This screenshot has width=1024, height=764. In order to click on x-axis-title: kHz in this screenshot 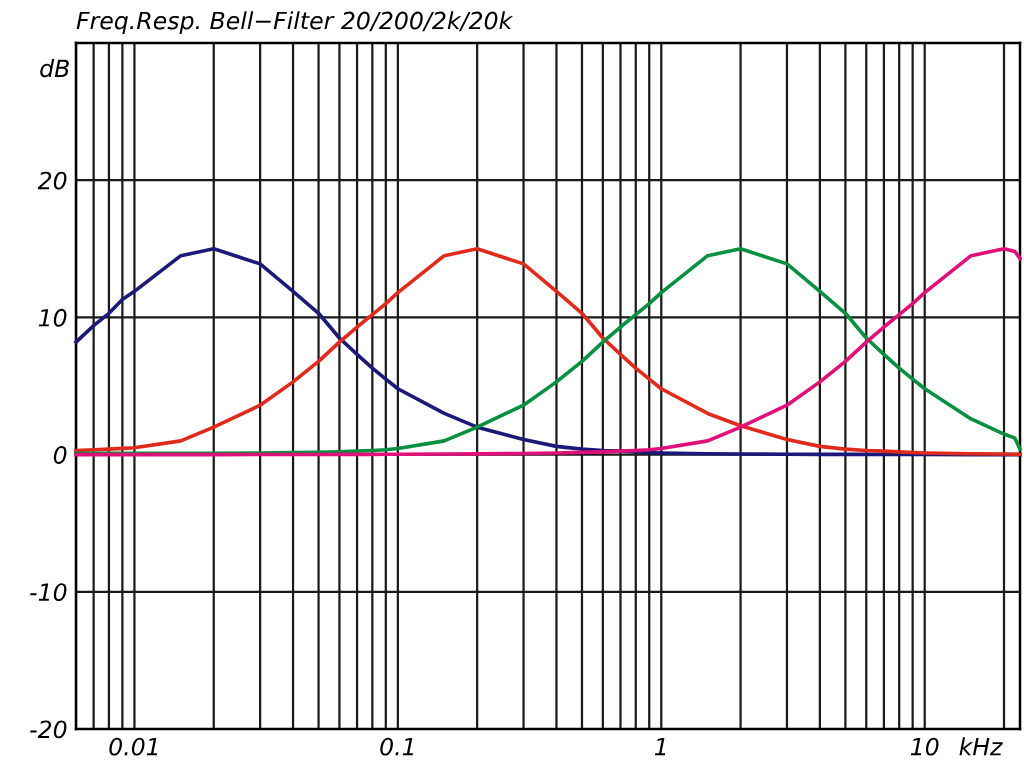, I will do `click(981, 746)`.